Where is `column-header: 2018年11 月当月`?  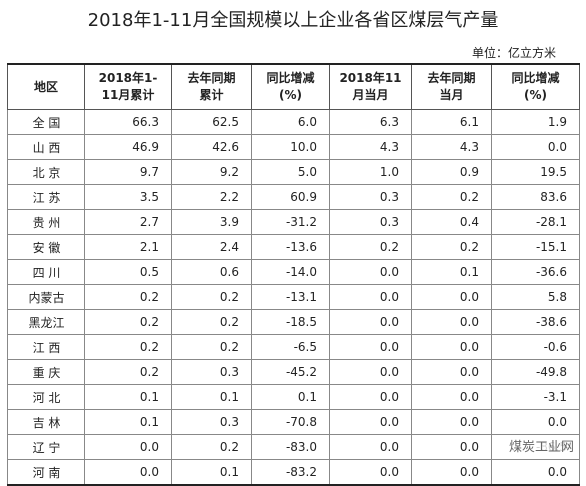 column-header: 2018年11 月当月 is located at coordinates (370, 86).